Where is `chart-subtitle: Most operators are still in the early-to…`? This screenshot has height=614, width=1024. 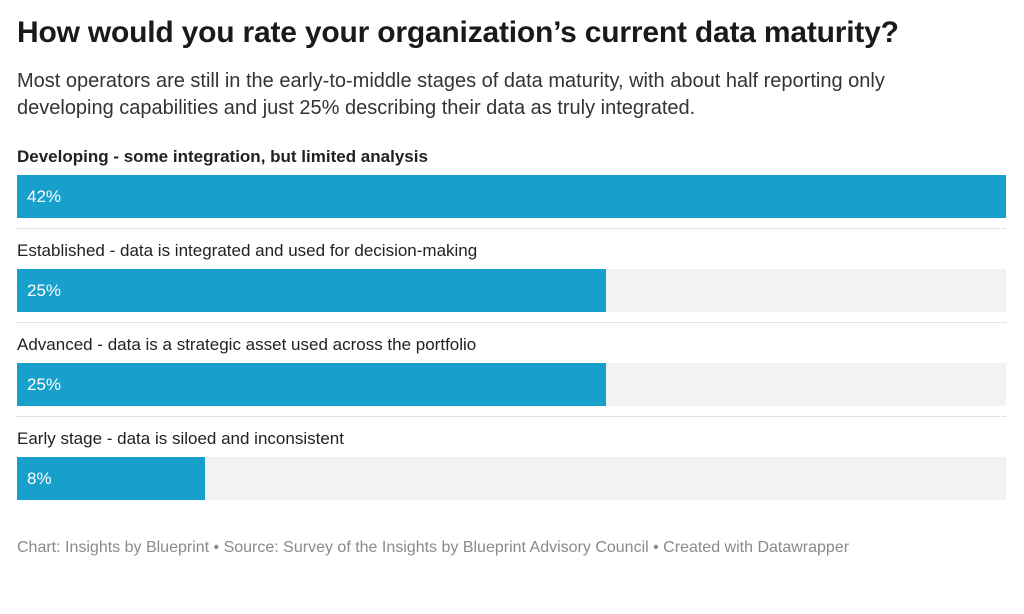 chart-subtitle: Most operators are still in the early-to… is located at coordinates (451, 94).